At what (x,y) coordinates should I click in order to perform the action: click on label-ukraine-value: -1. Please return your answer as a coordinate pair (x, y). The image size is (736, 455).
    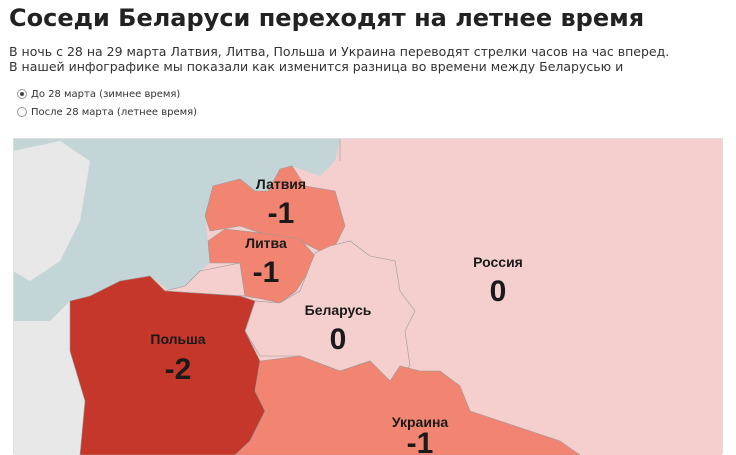
    Looking at the image, I should click on (420, 441).